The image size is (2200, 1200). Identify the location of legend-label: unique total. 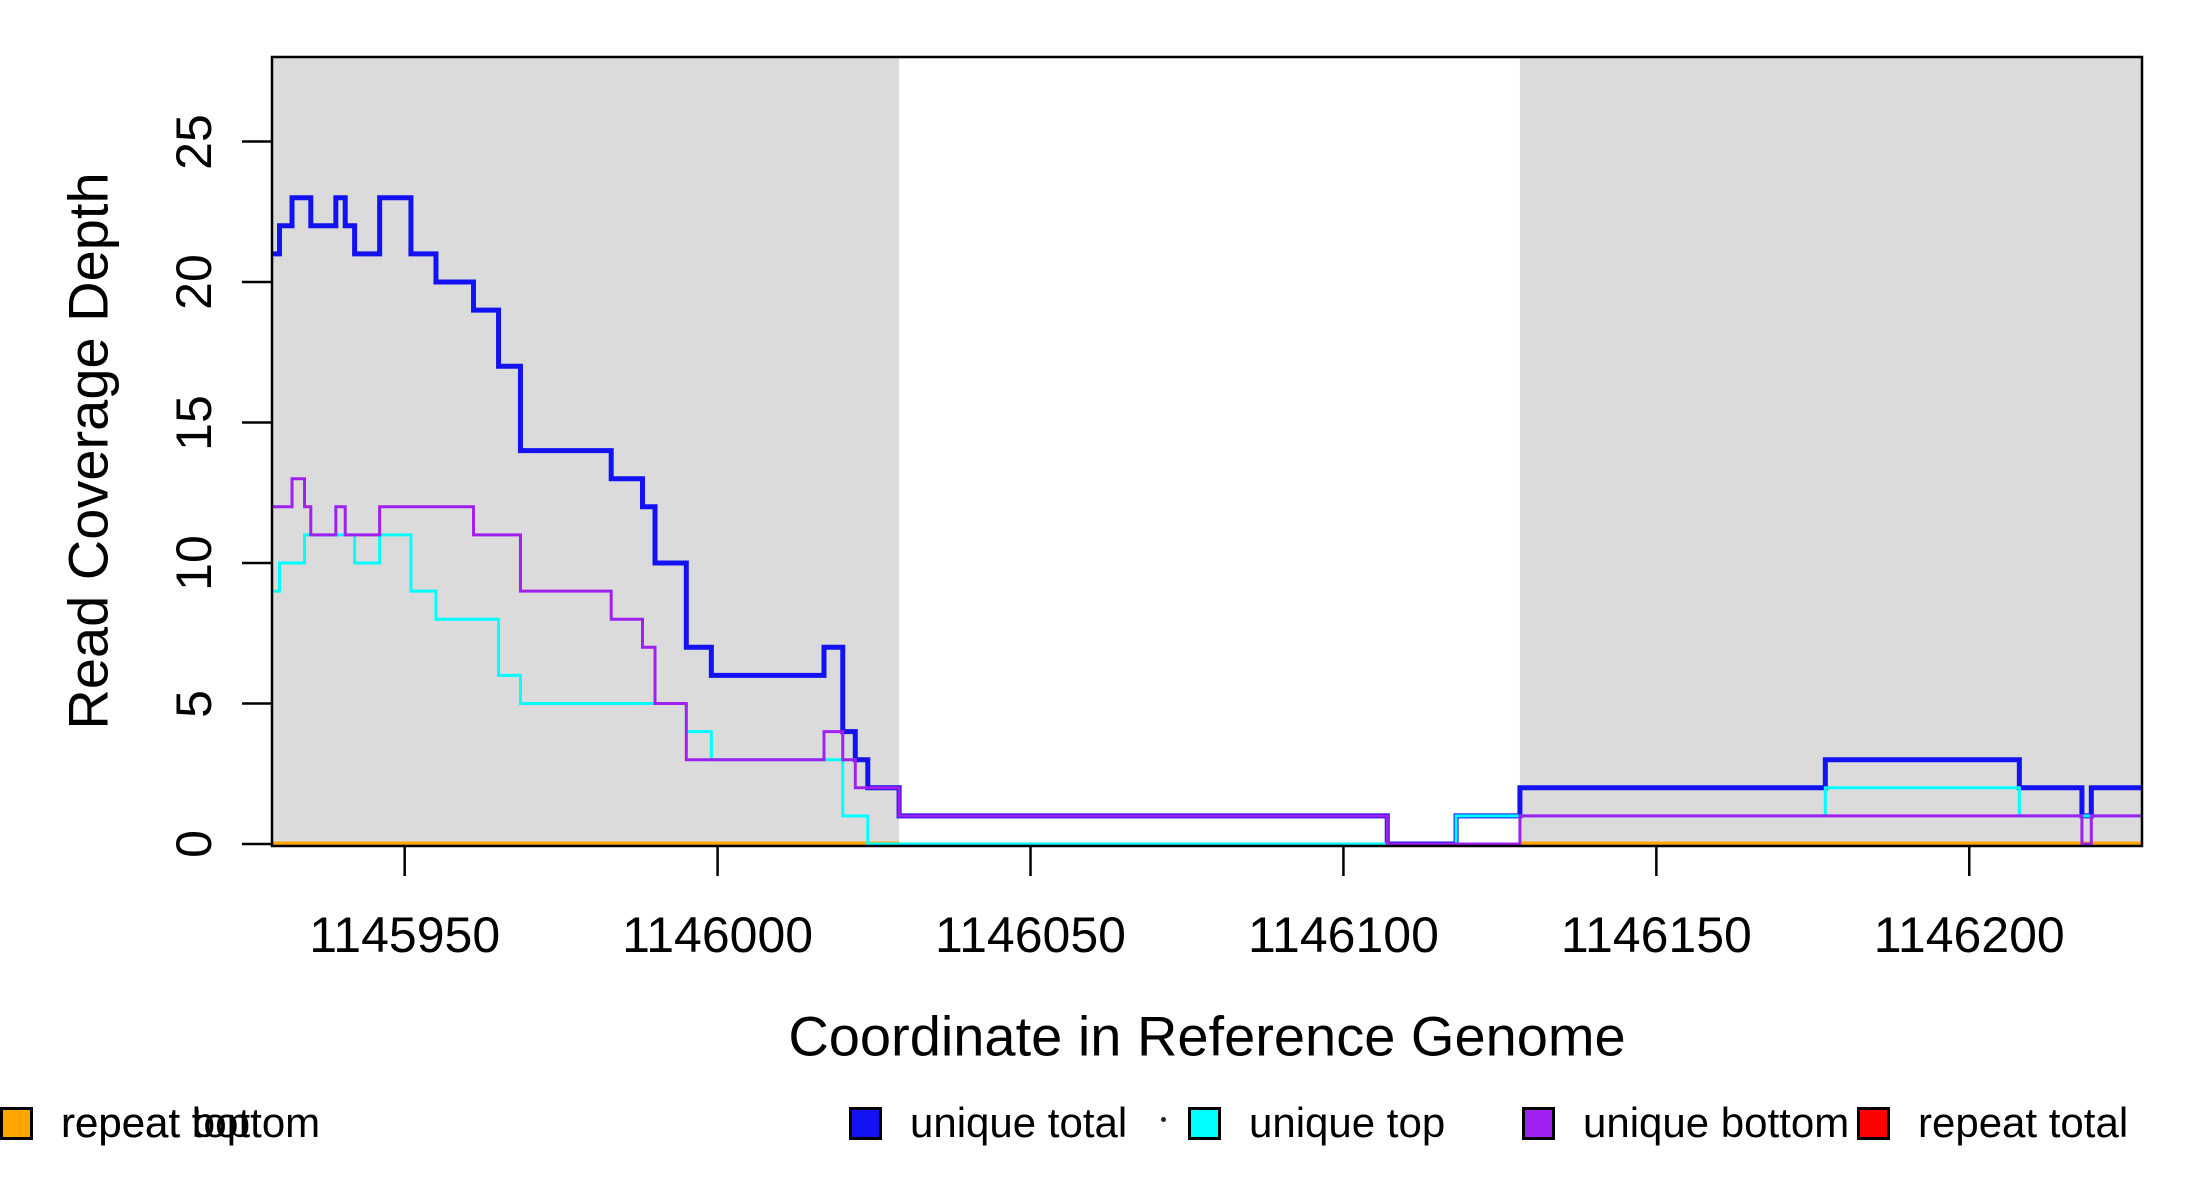
(1019, 1122).